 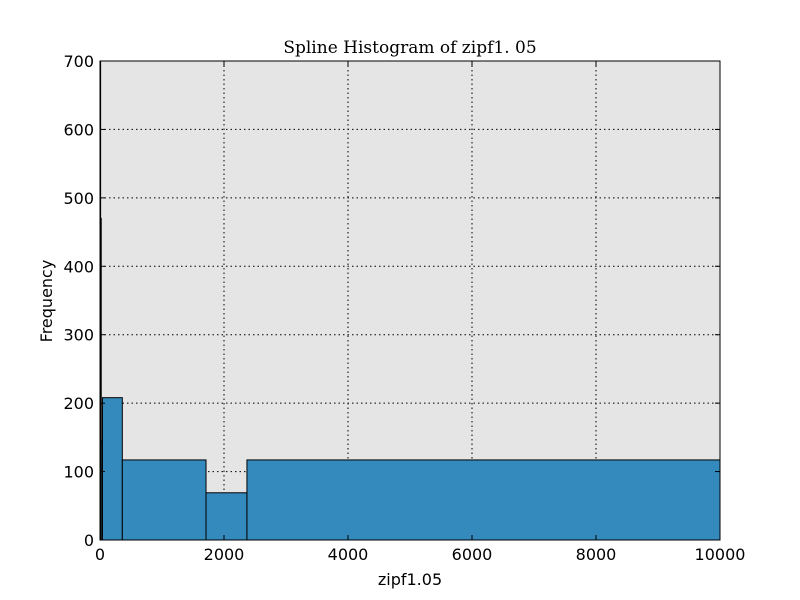 I want to click on y-tick-label: 0, so click(x=89, y=540).